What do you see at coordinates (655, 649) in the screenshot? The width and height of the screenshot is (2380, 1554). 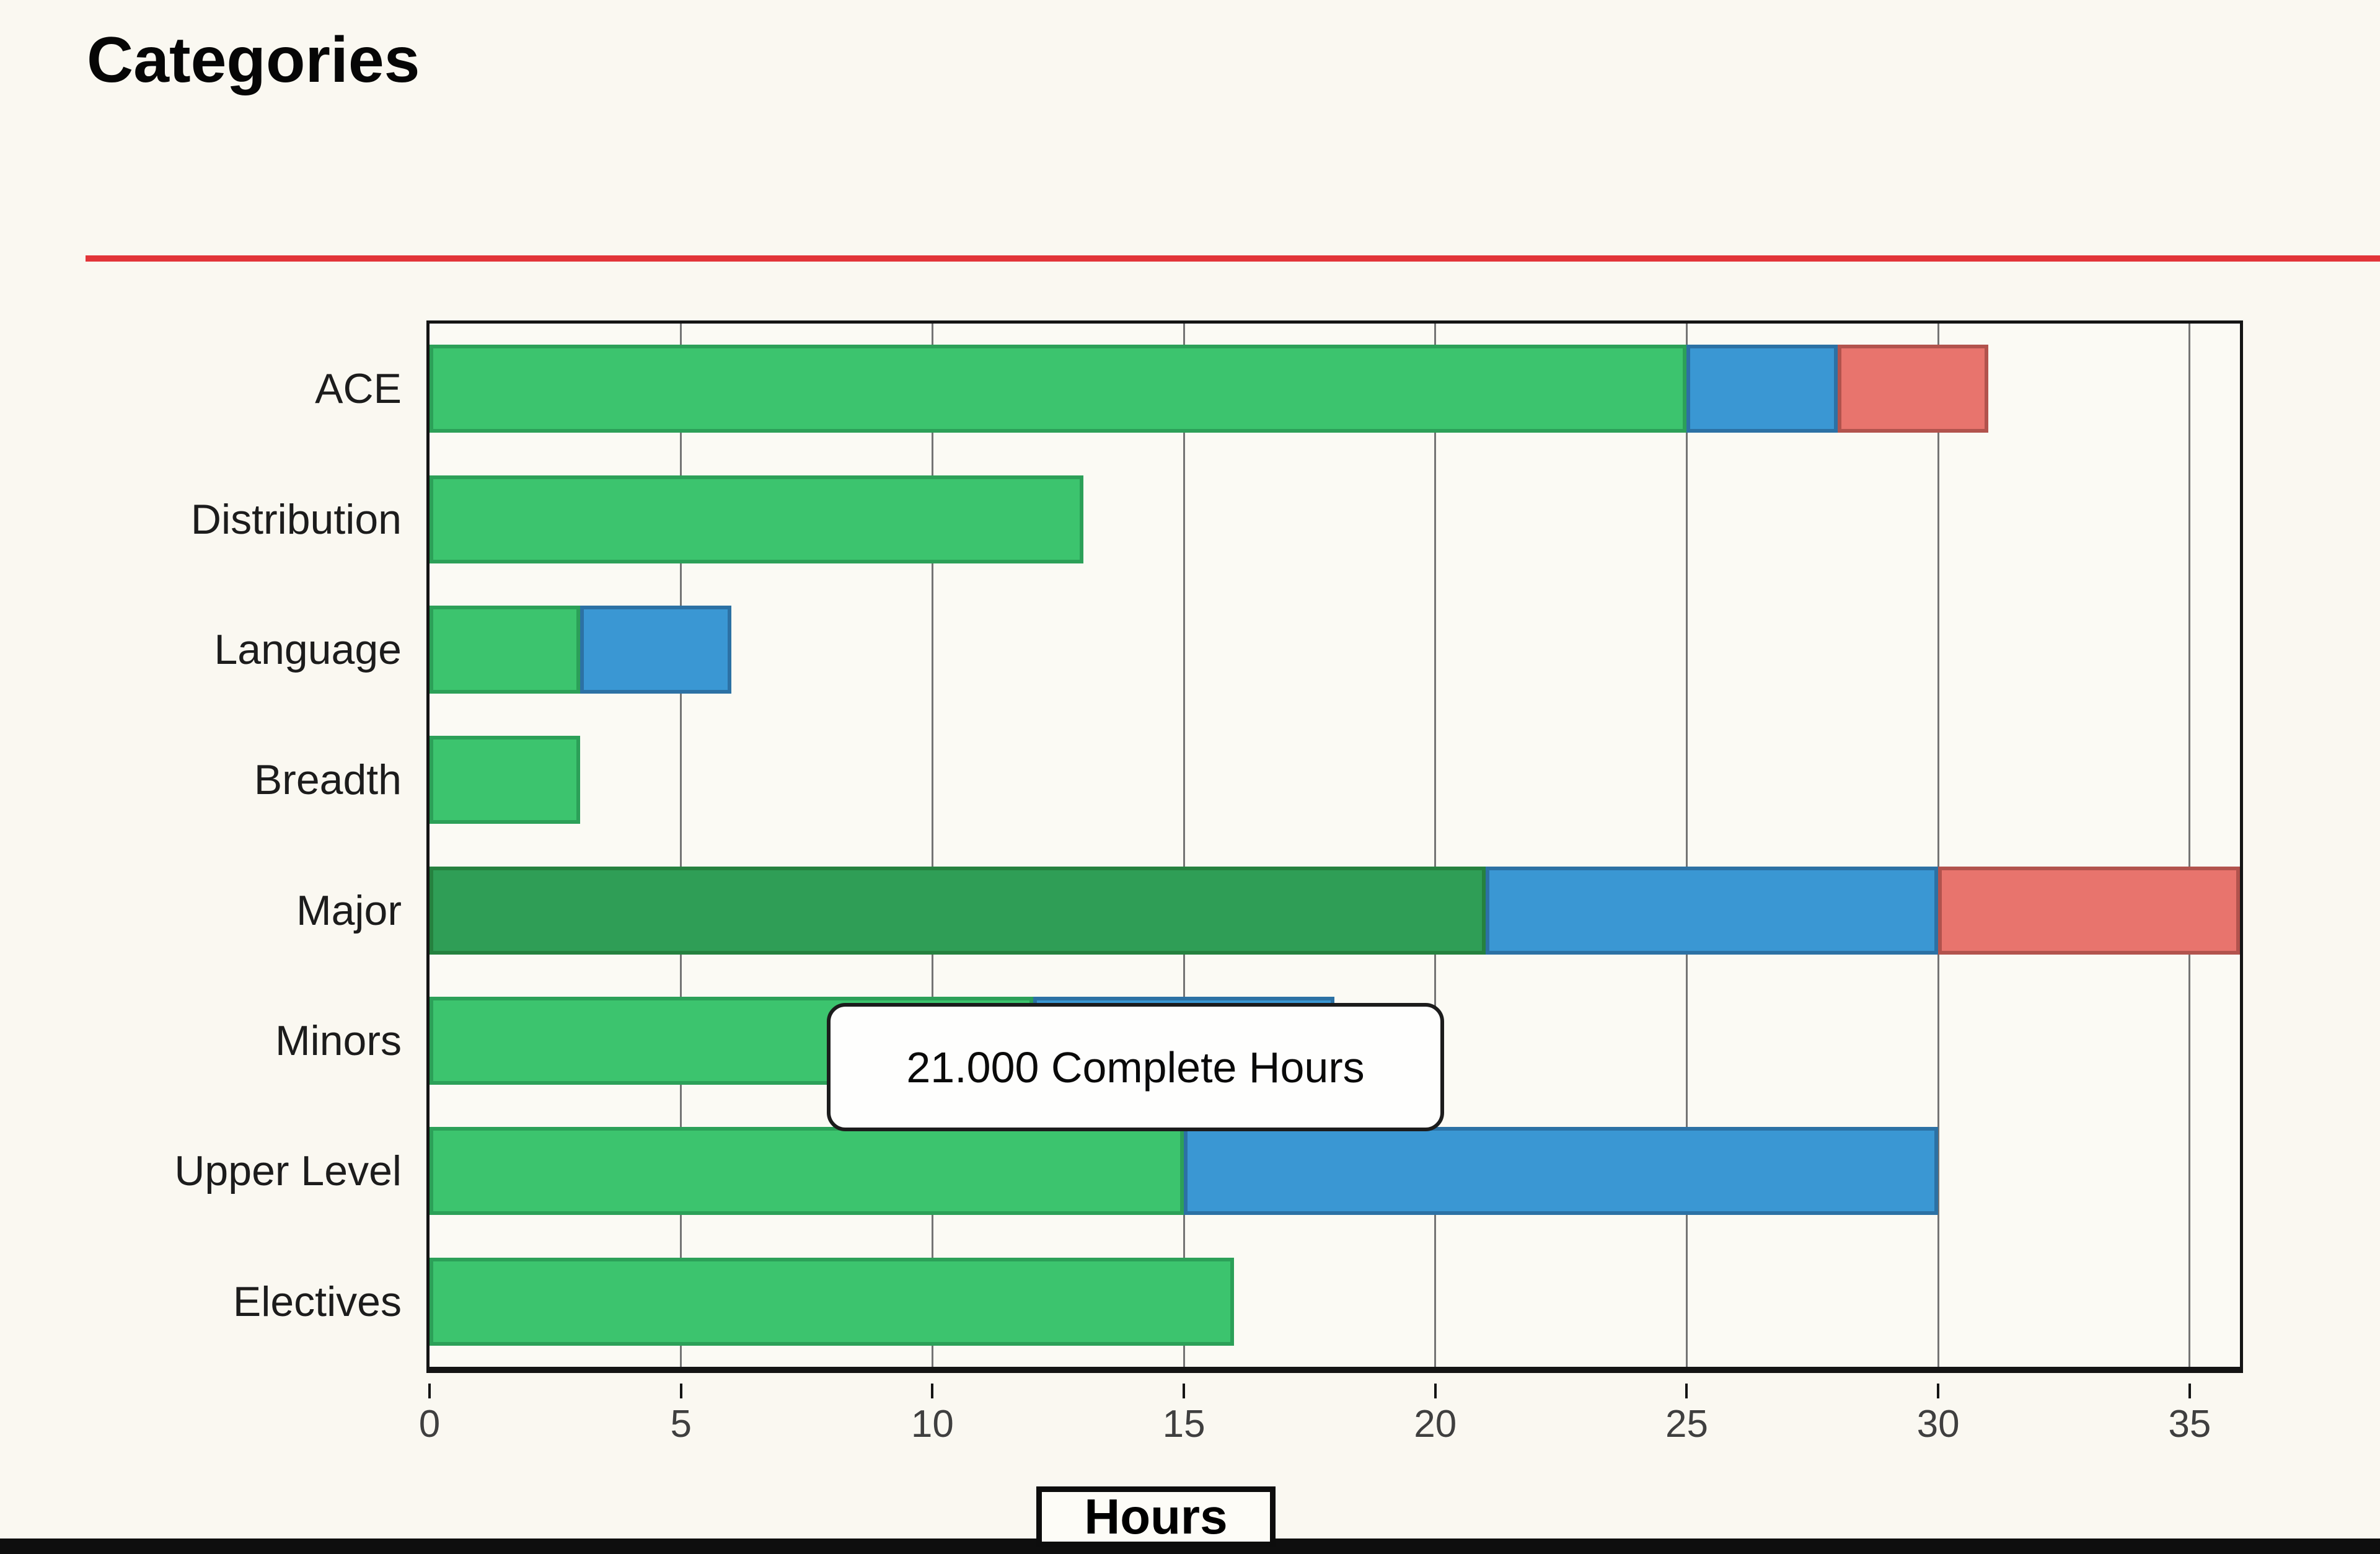 I see `bar-language-blue-segment` at bounding box center [655, 649].